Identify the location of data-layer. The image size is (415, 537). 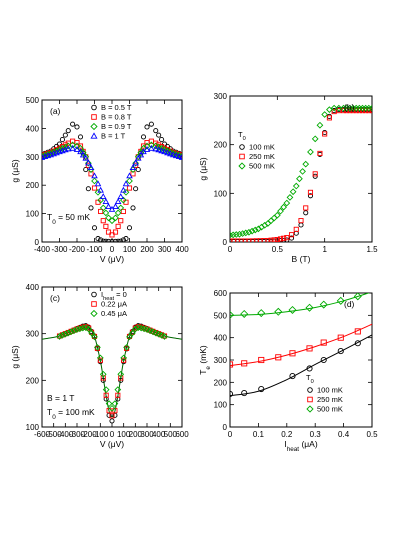
(112, 181).